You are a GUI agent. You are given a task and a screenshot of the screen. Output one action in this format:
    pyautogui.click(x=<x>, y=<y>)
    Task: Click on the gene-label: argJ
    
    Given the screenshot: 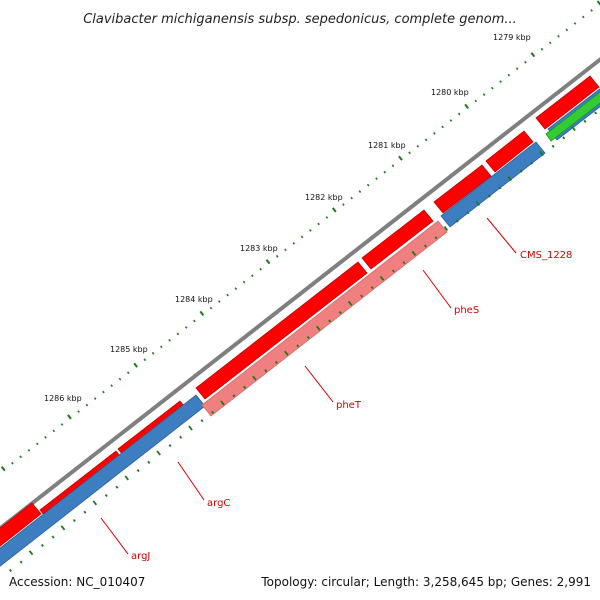 What is the action you would take?
    pyautogui.click(x=140, y=556)
    